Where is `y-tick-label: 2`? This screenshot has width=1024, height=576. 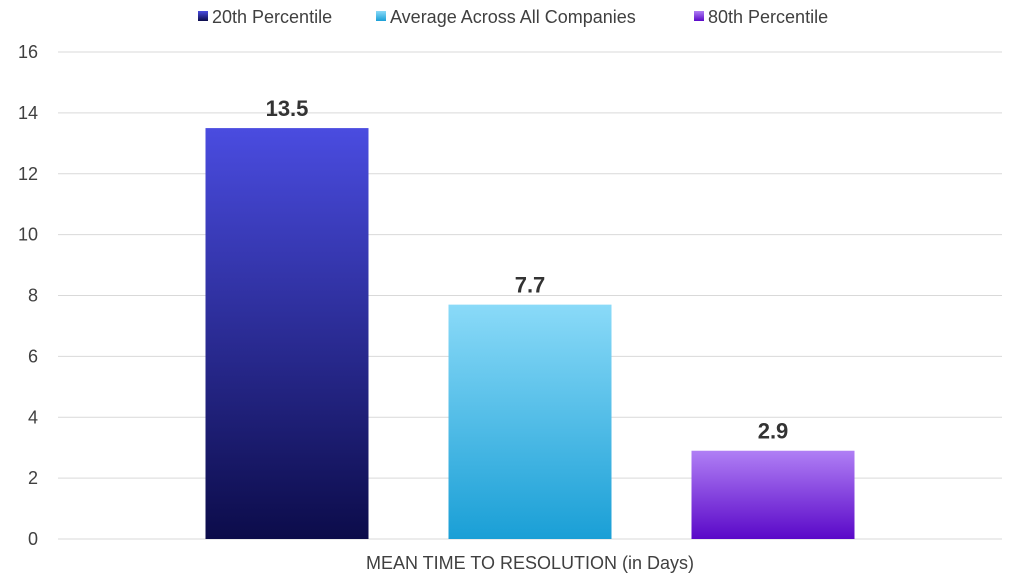
y-tick-label: 2 is located at coordinates (33, 478).